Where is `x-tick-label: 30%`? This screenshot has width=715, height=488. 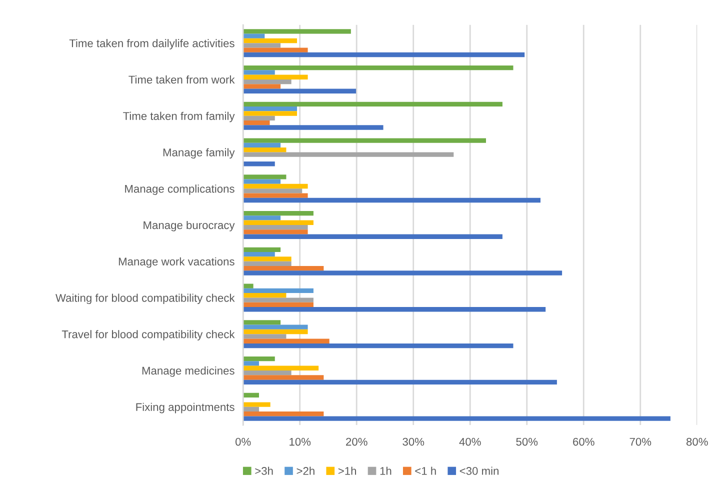 x-tick-label: 30% is located at coordinates (413, 442).